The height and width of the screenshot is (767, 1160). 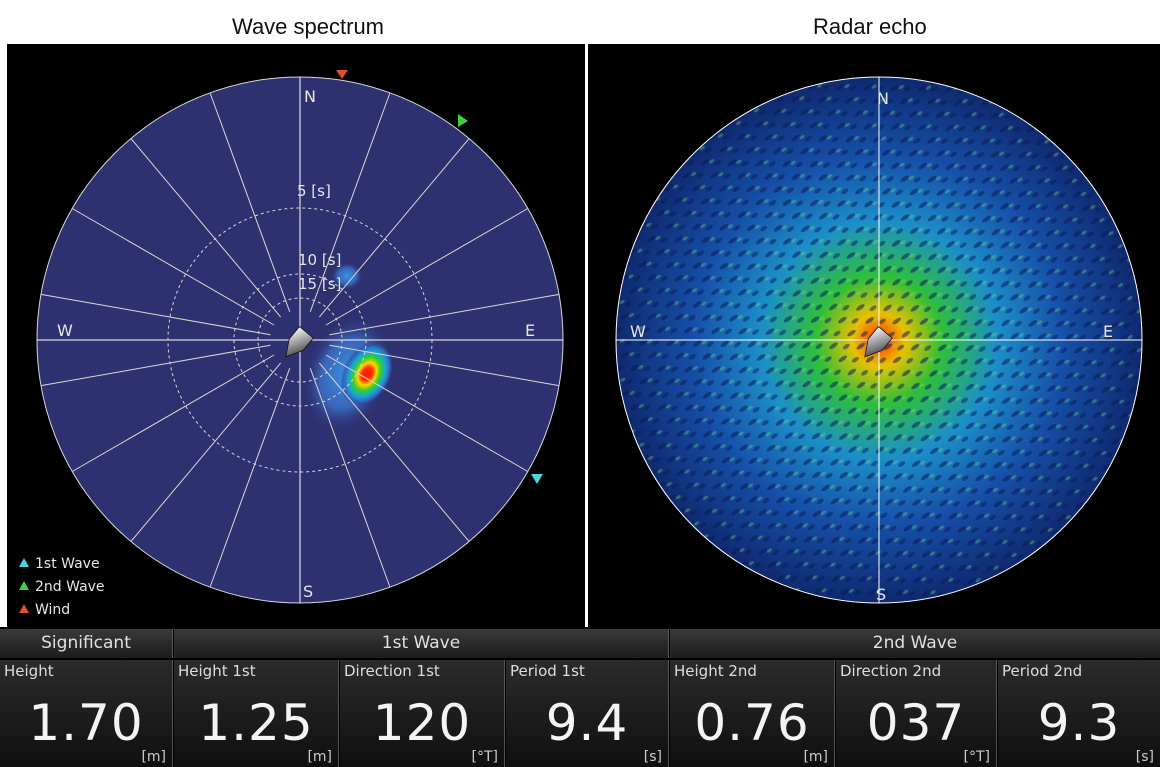 I want to click on ring-15s, so click(x=300, y=340).